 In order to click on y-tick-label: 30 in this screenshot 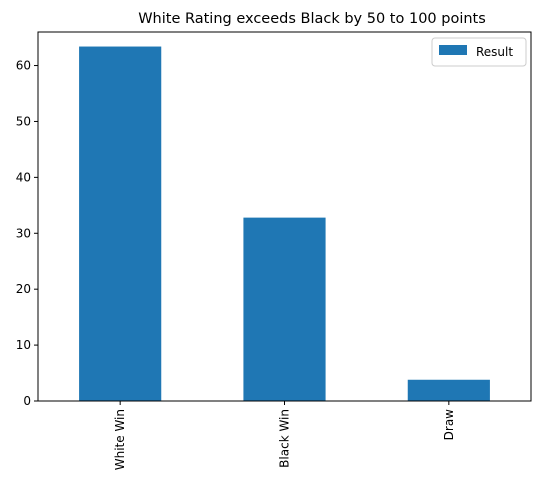, I will do `click(23, 233)`.